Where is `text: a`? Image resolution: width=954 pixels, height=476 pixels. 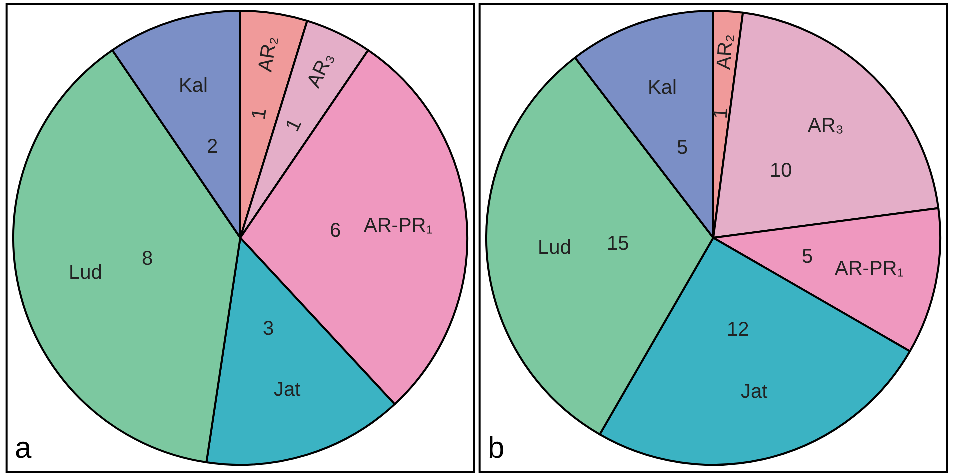 text: a is located at coordinates (23, 448).